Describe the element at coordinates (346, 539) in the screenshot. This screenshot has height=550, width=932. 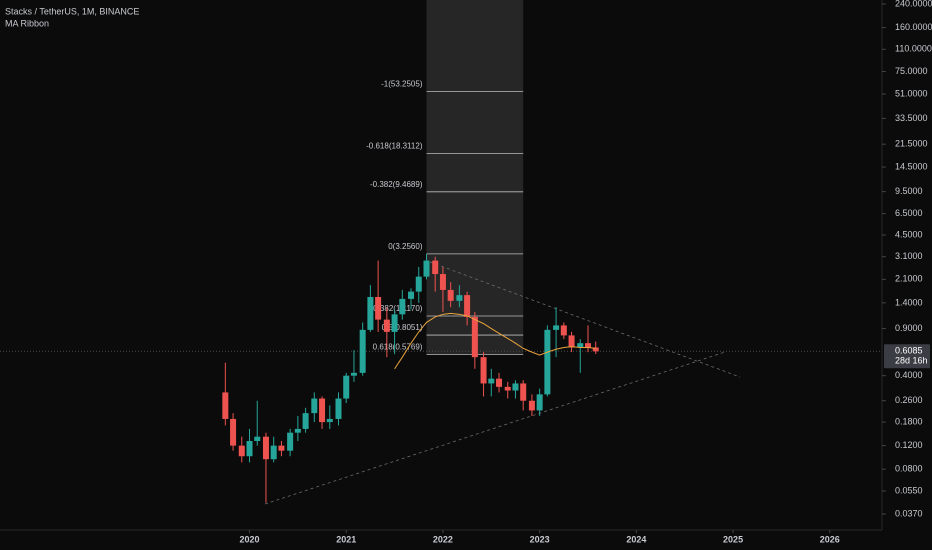
I see `x-tick-label: 2021` at that location.